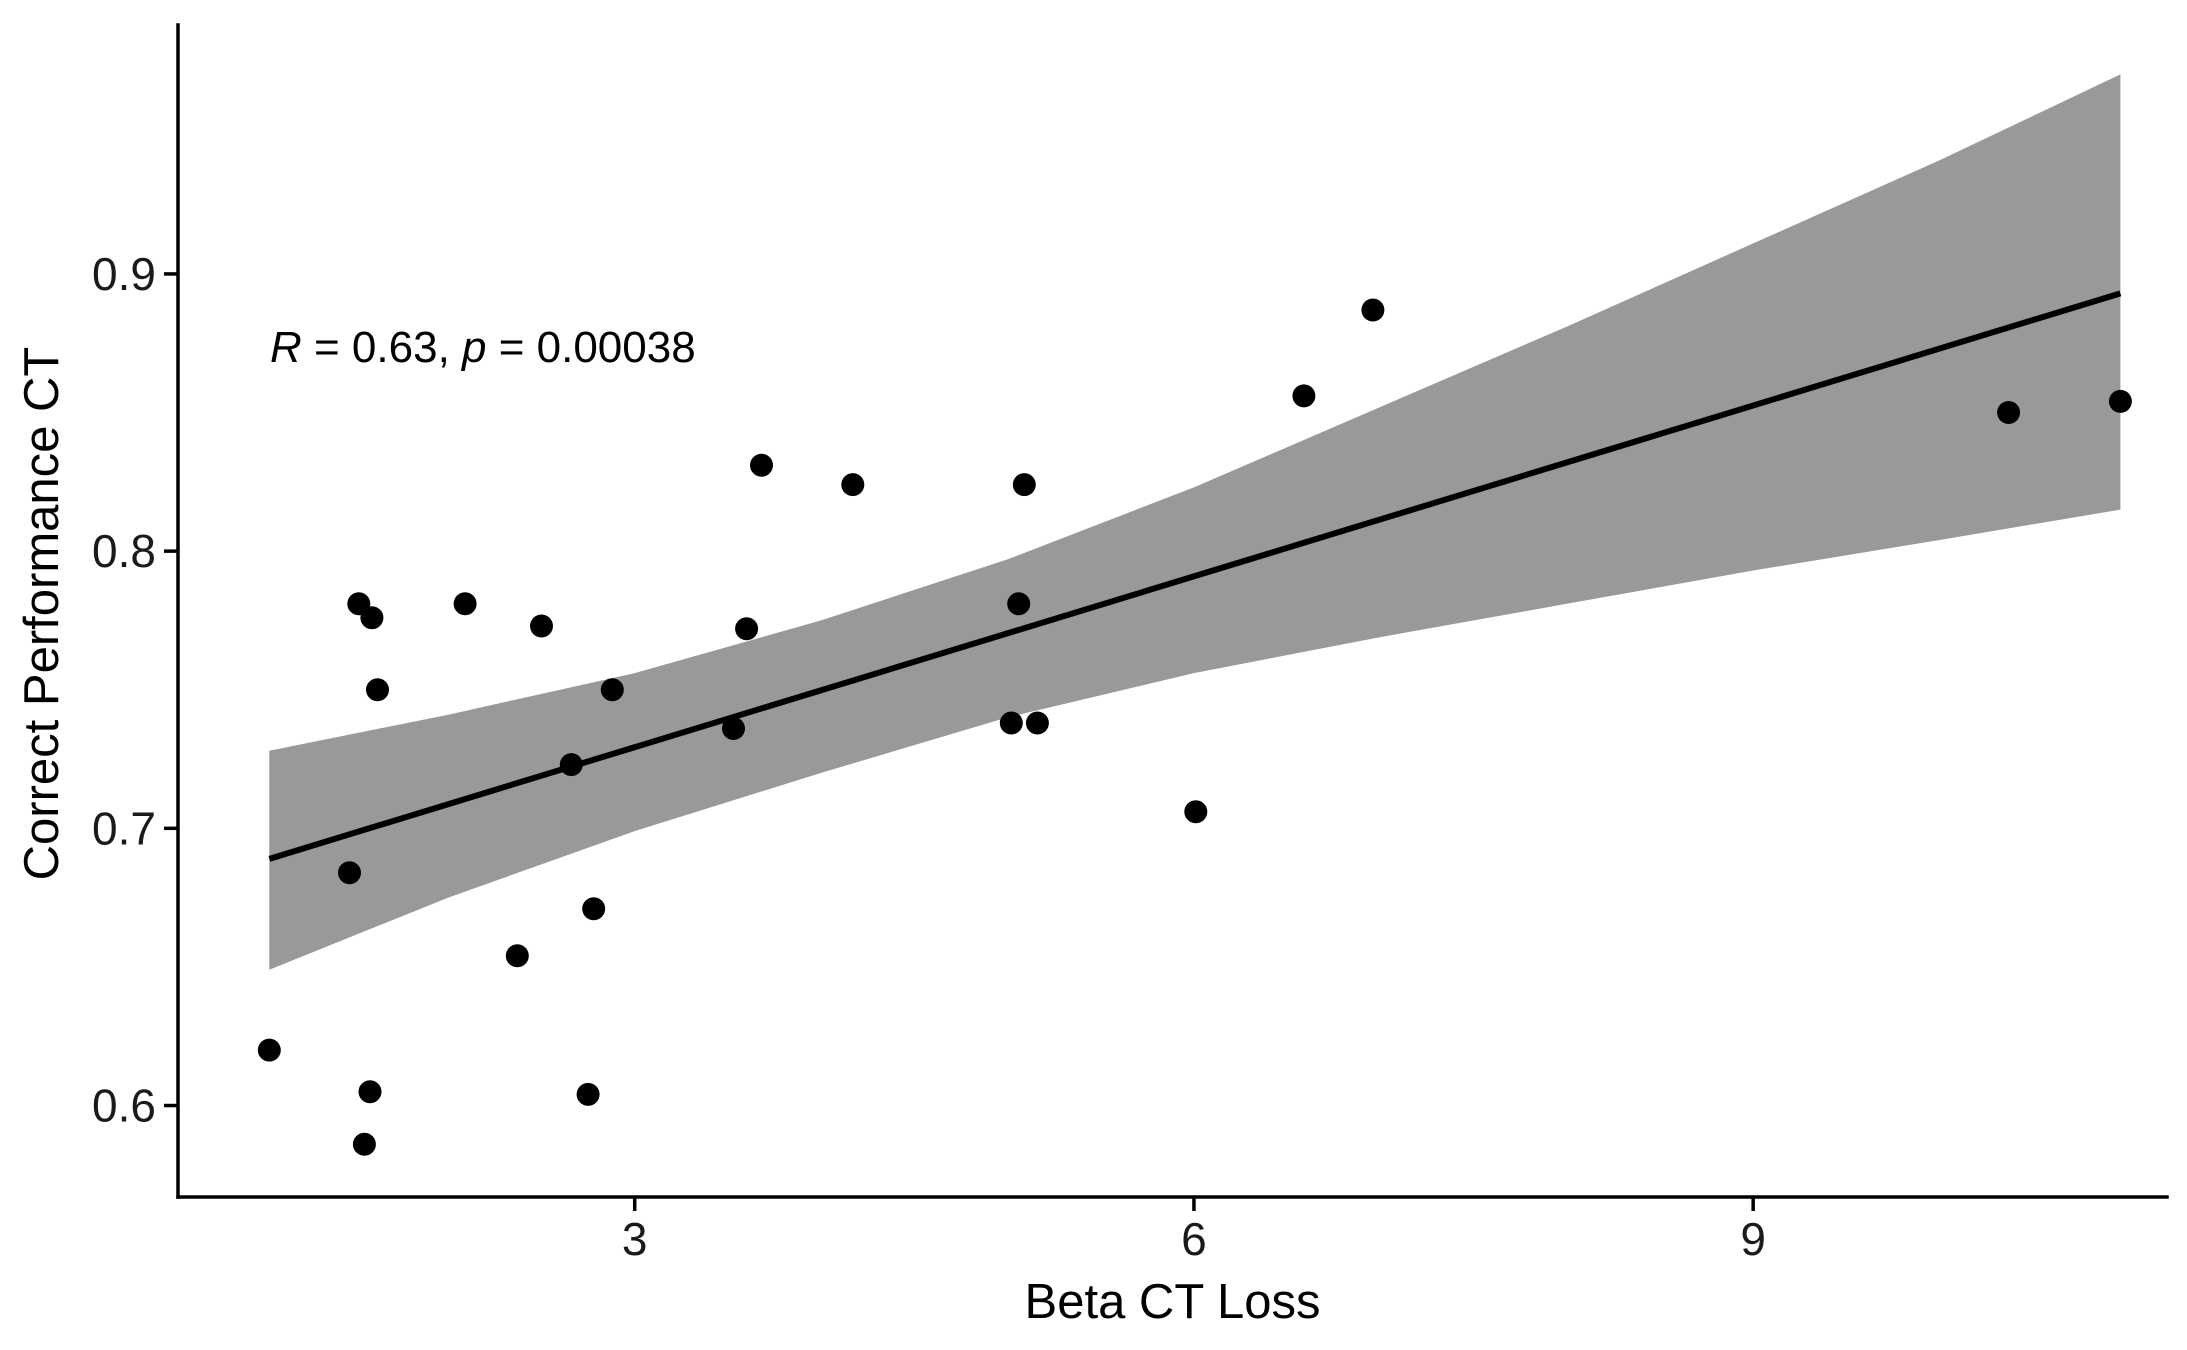 The image size is (2187, 1350). I want to click on x-tick-label: 9, so click(1753, 1239).